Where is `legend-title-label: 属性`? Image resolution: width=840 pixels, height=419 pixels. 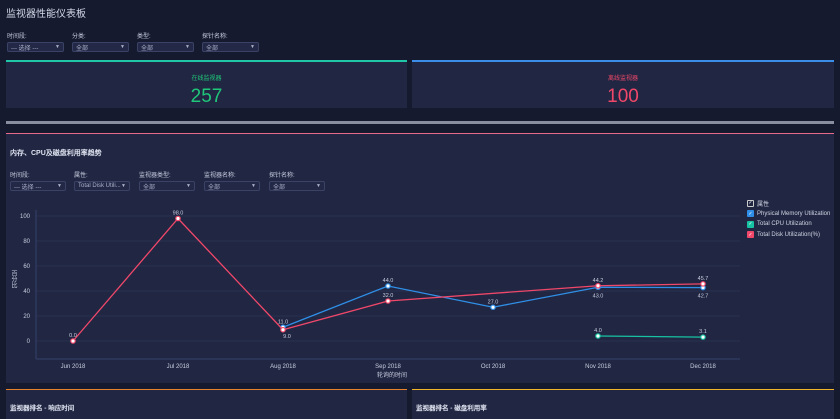 legend-title-label: 属性 is located at coordinates (763, 204).